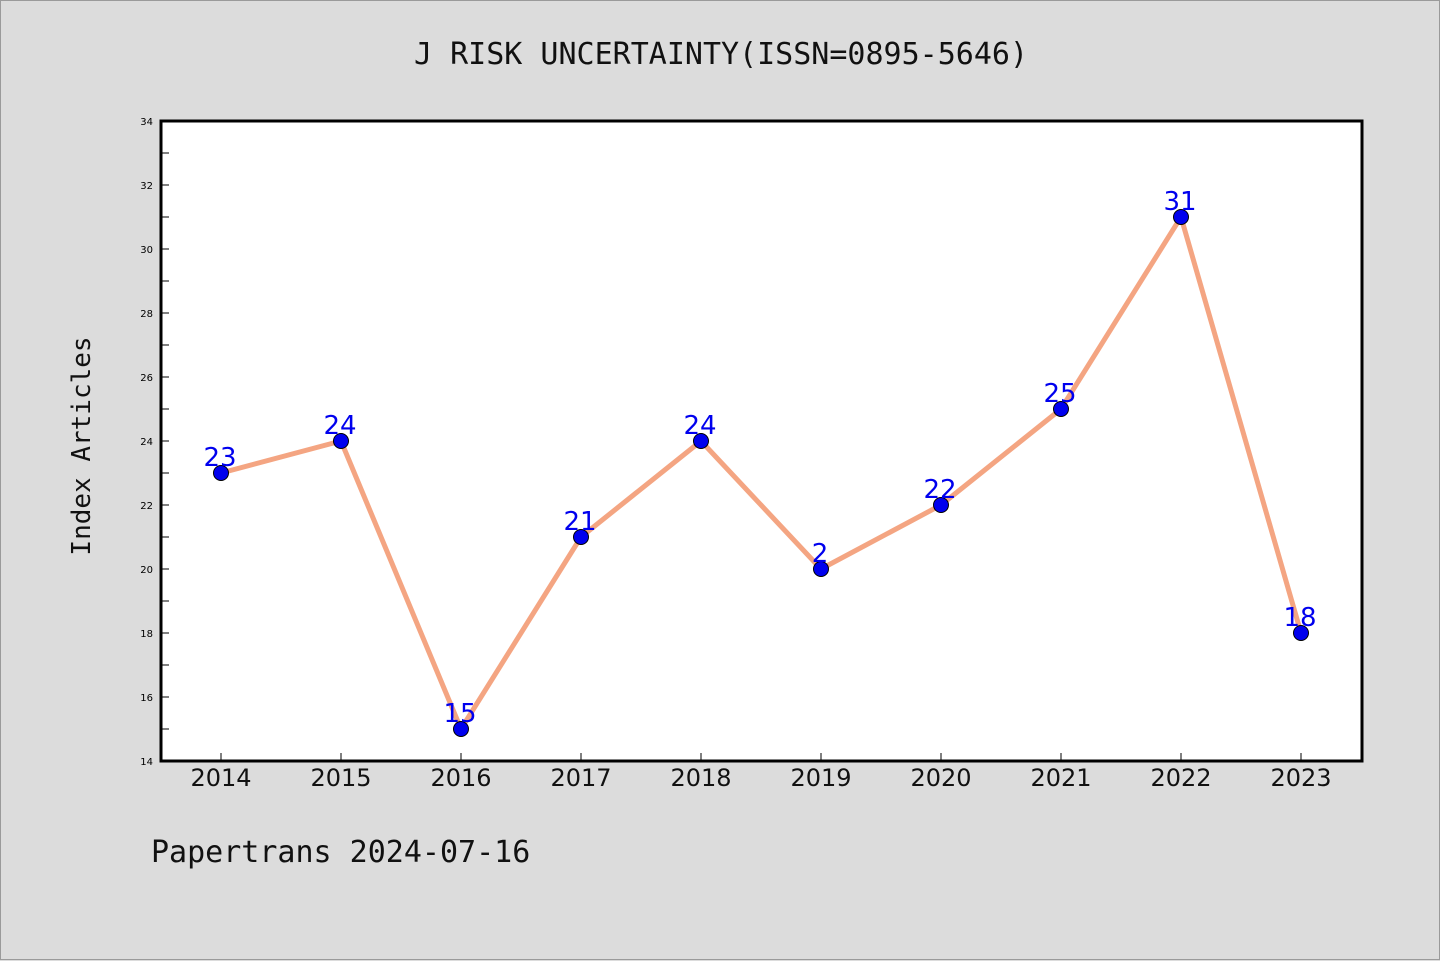 This screenshot has height=961, width=1440. What do you see at coordinates (154, 442) in the screenshot?
I see `y-axis: 14 16 18 20 22 24 26 28 30 32 34` at bounding box center [154, 442].